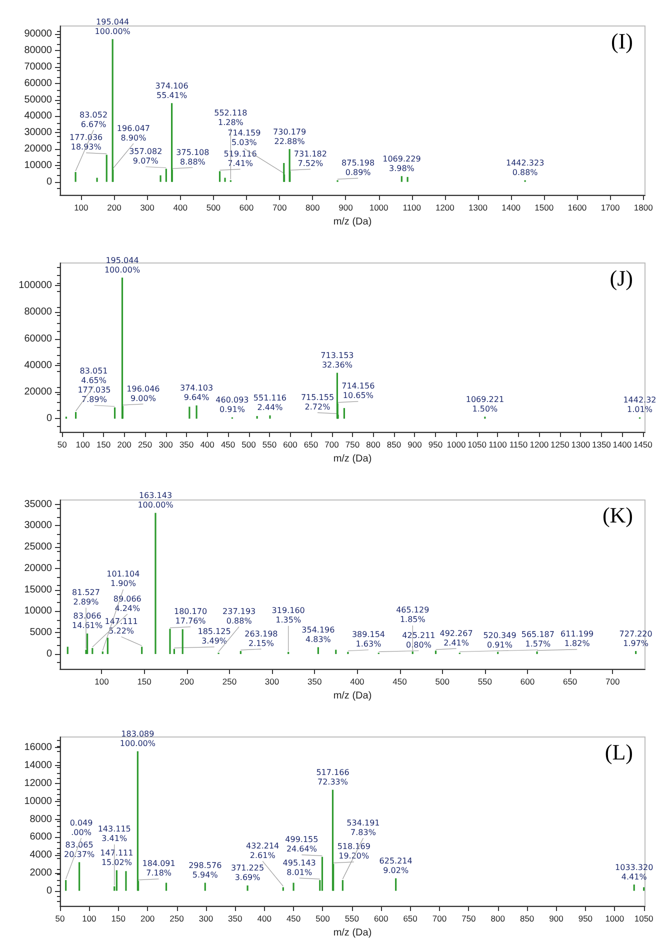 This screenshot has height=949, width=669. I want to click on annotation: 389.154 1.63%, so click(369, 639).